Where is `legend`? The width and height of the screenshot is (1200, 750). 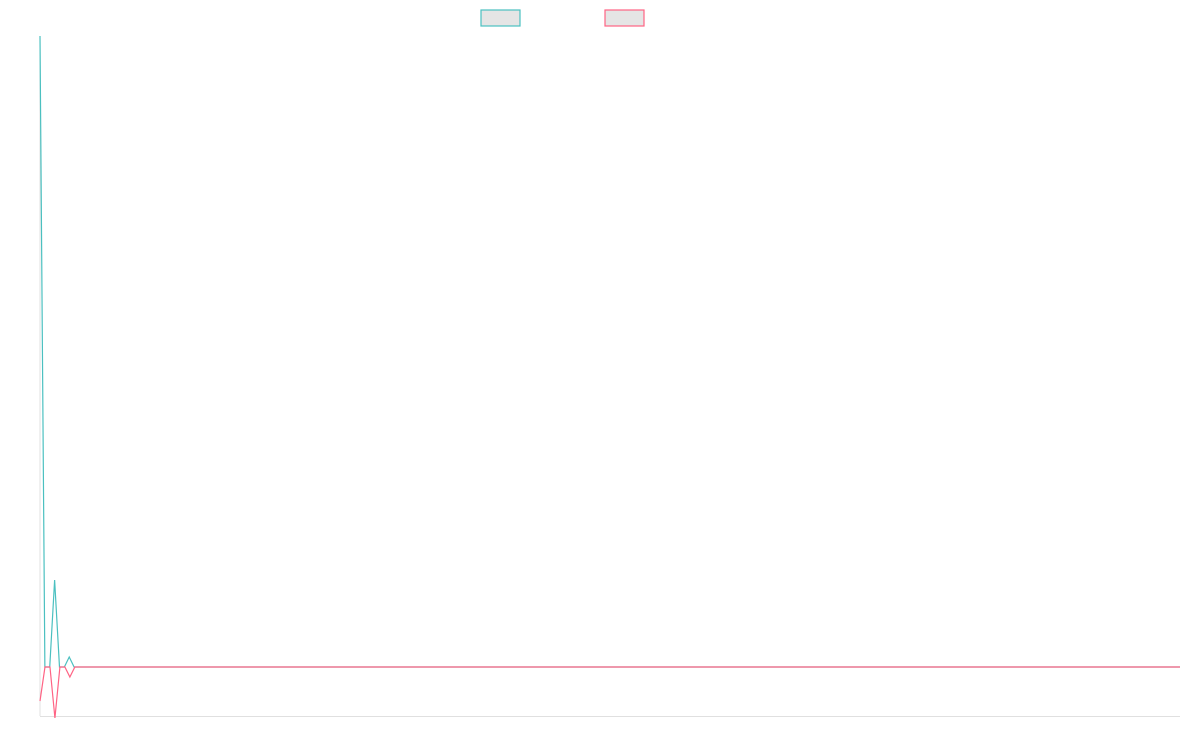
legend is located at coordinates (562, 18).